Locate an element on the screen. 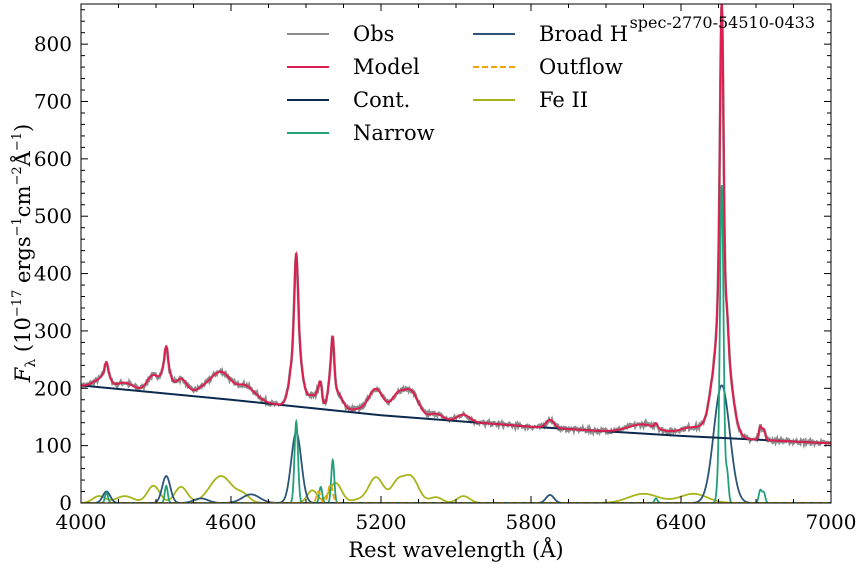  legend-label: Obs is located at coordinates (373, 34).